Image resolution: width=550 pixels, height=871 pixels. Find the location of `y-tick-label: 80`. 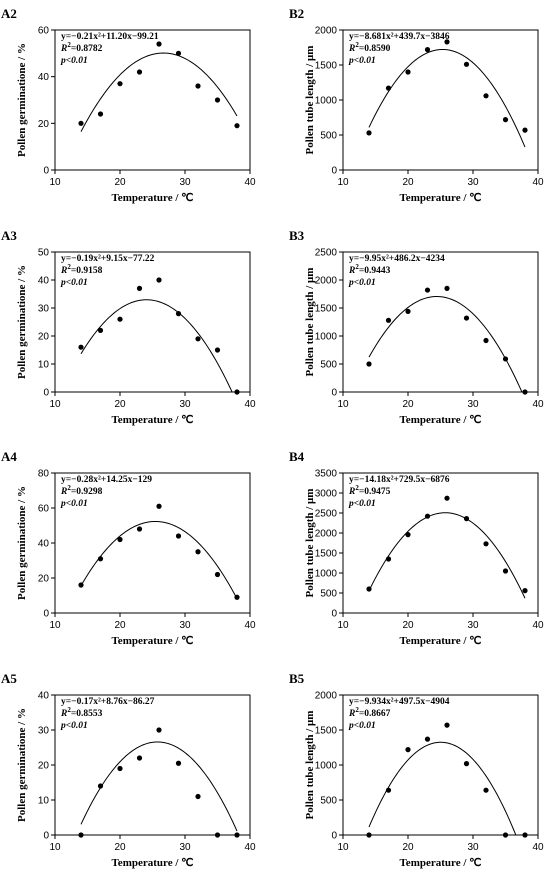

y-tick-label: 80 is located at coordinates (44, 474).